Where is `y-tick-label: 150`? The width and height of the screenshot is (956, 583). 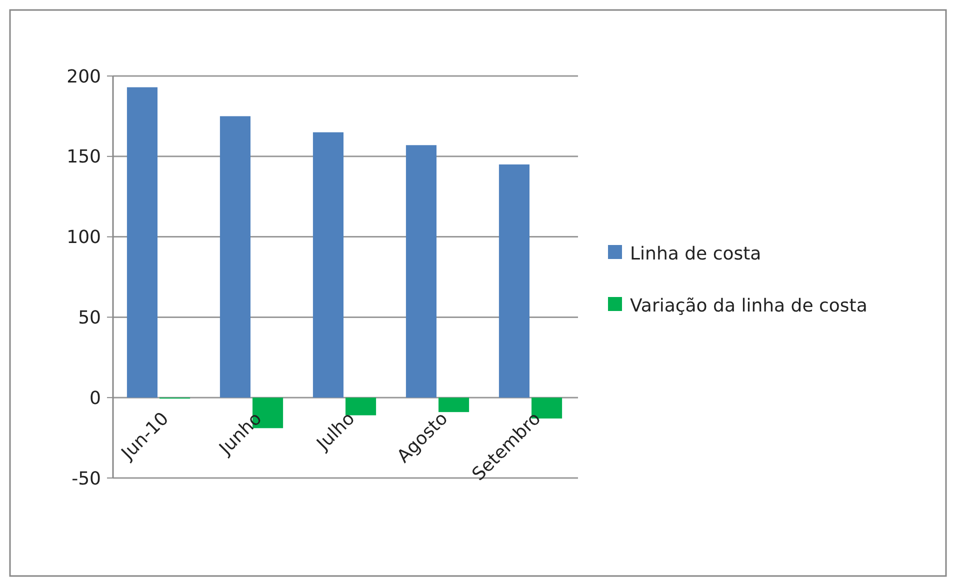
y-tick-label: 150 is located at coordinates (83, 157).